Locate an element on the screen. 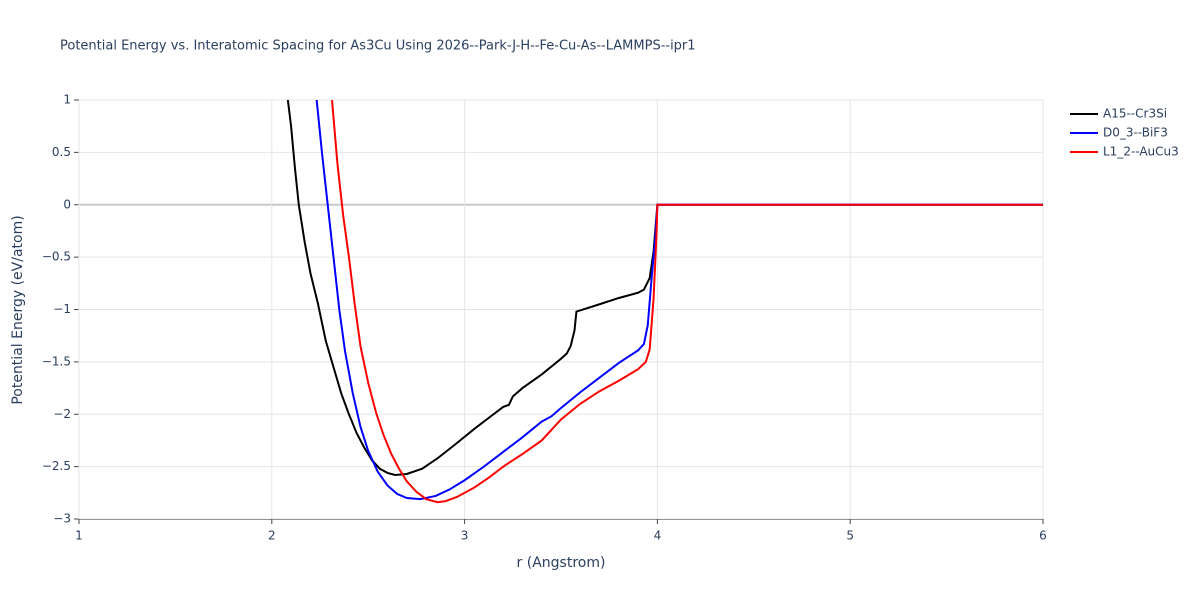 The width and height of the screenshot is (1200, 600). x-tick-label: 4 is located at coordinates (658, 536).